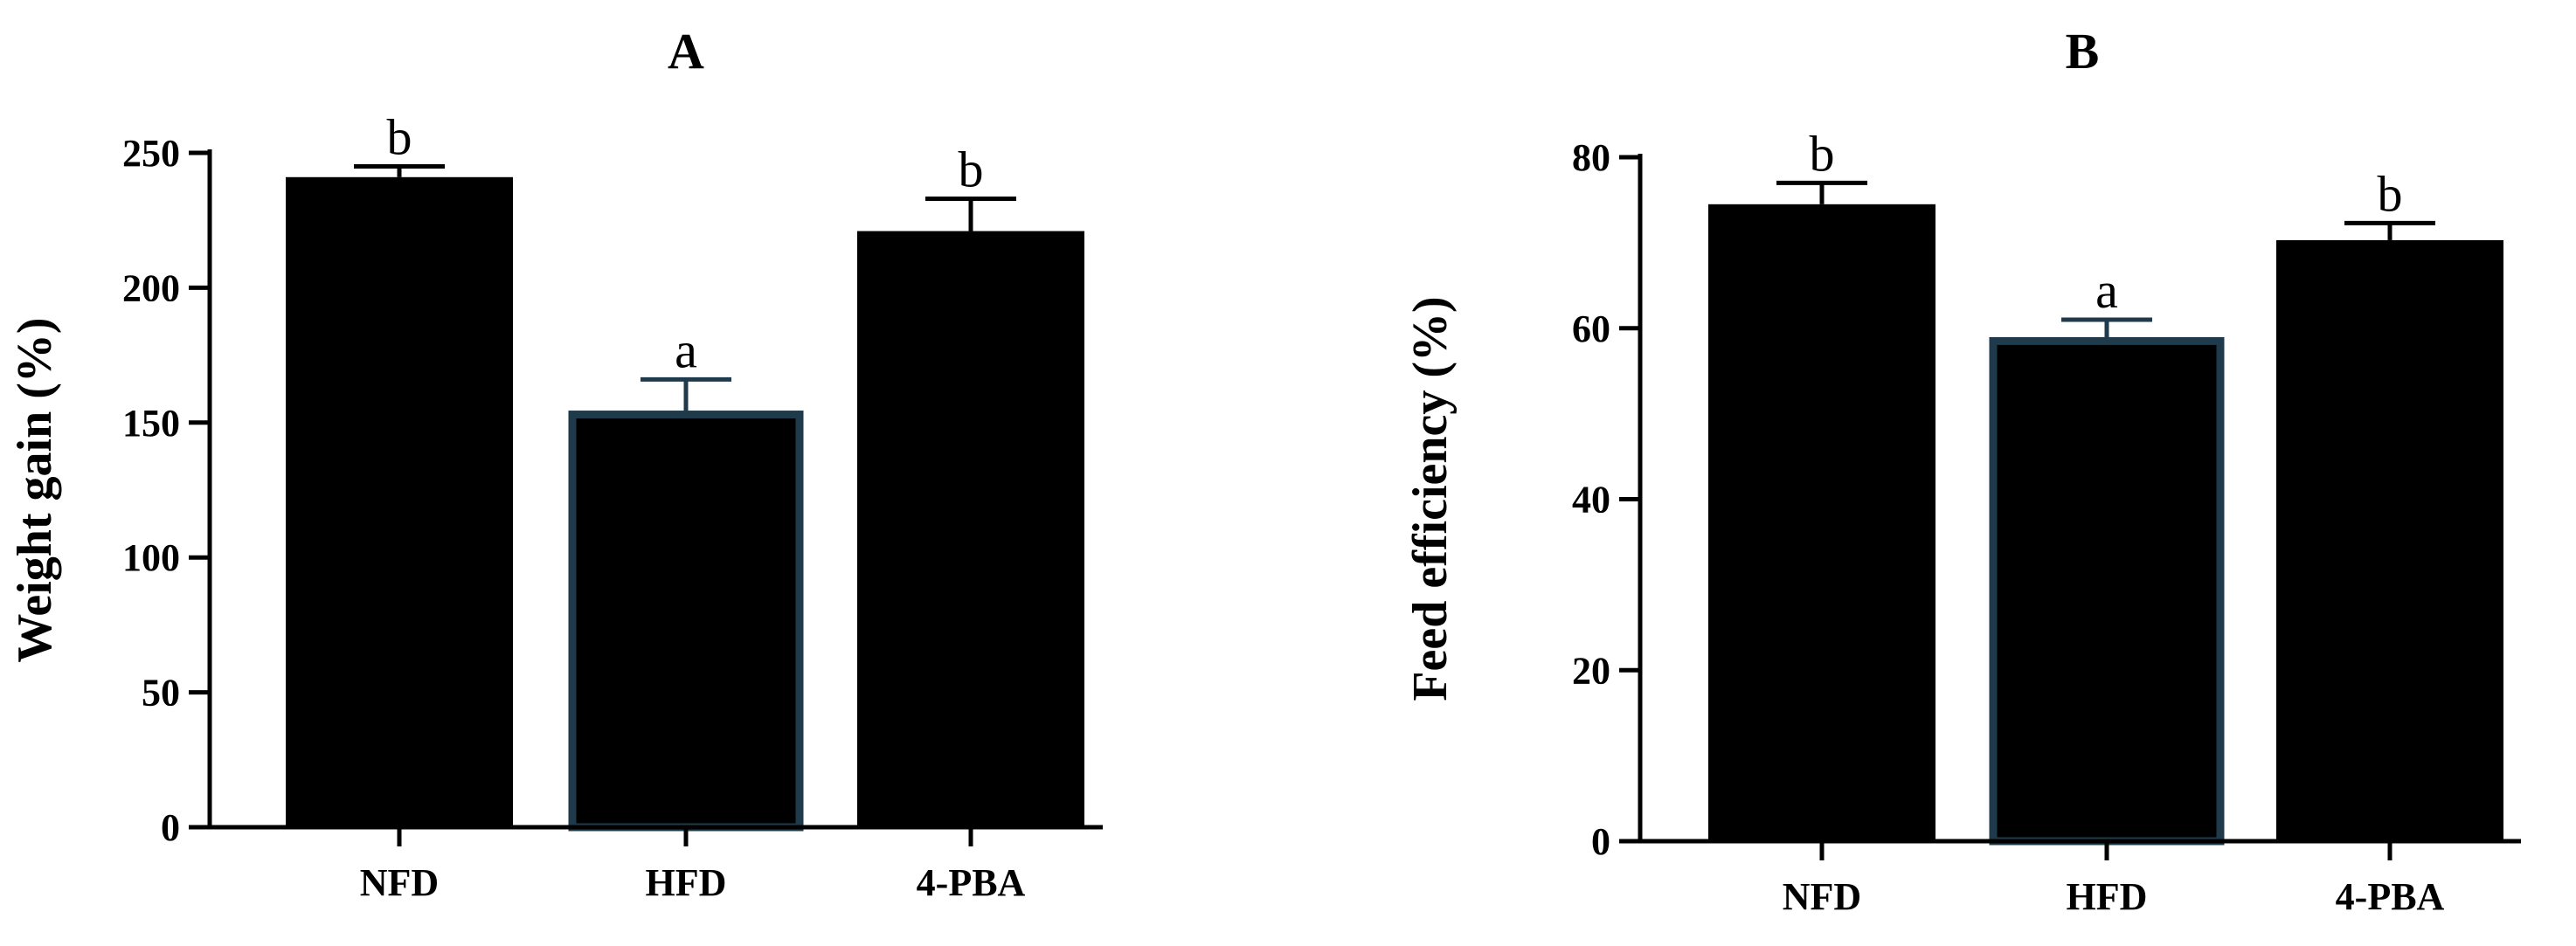 The height and width of the screenshot is (946, 2576). I want to click on y-tick-label-b: 0, so click(1600, 841).